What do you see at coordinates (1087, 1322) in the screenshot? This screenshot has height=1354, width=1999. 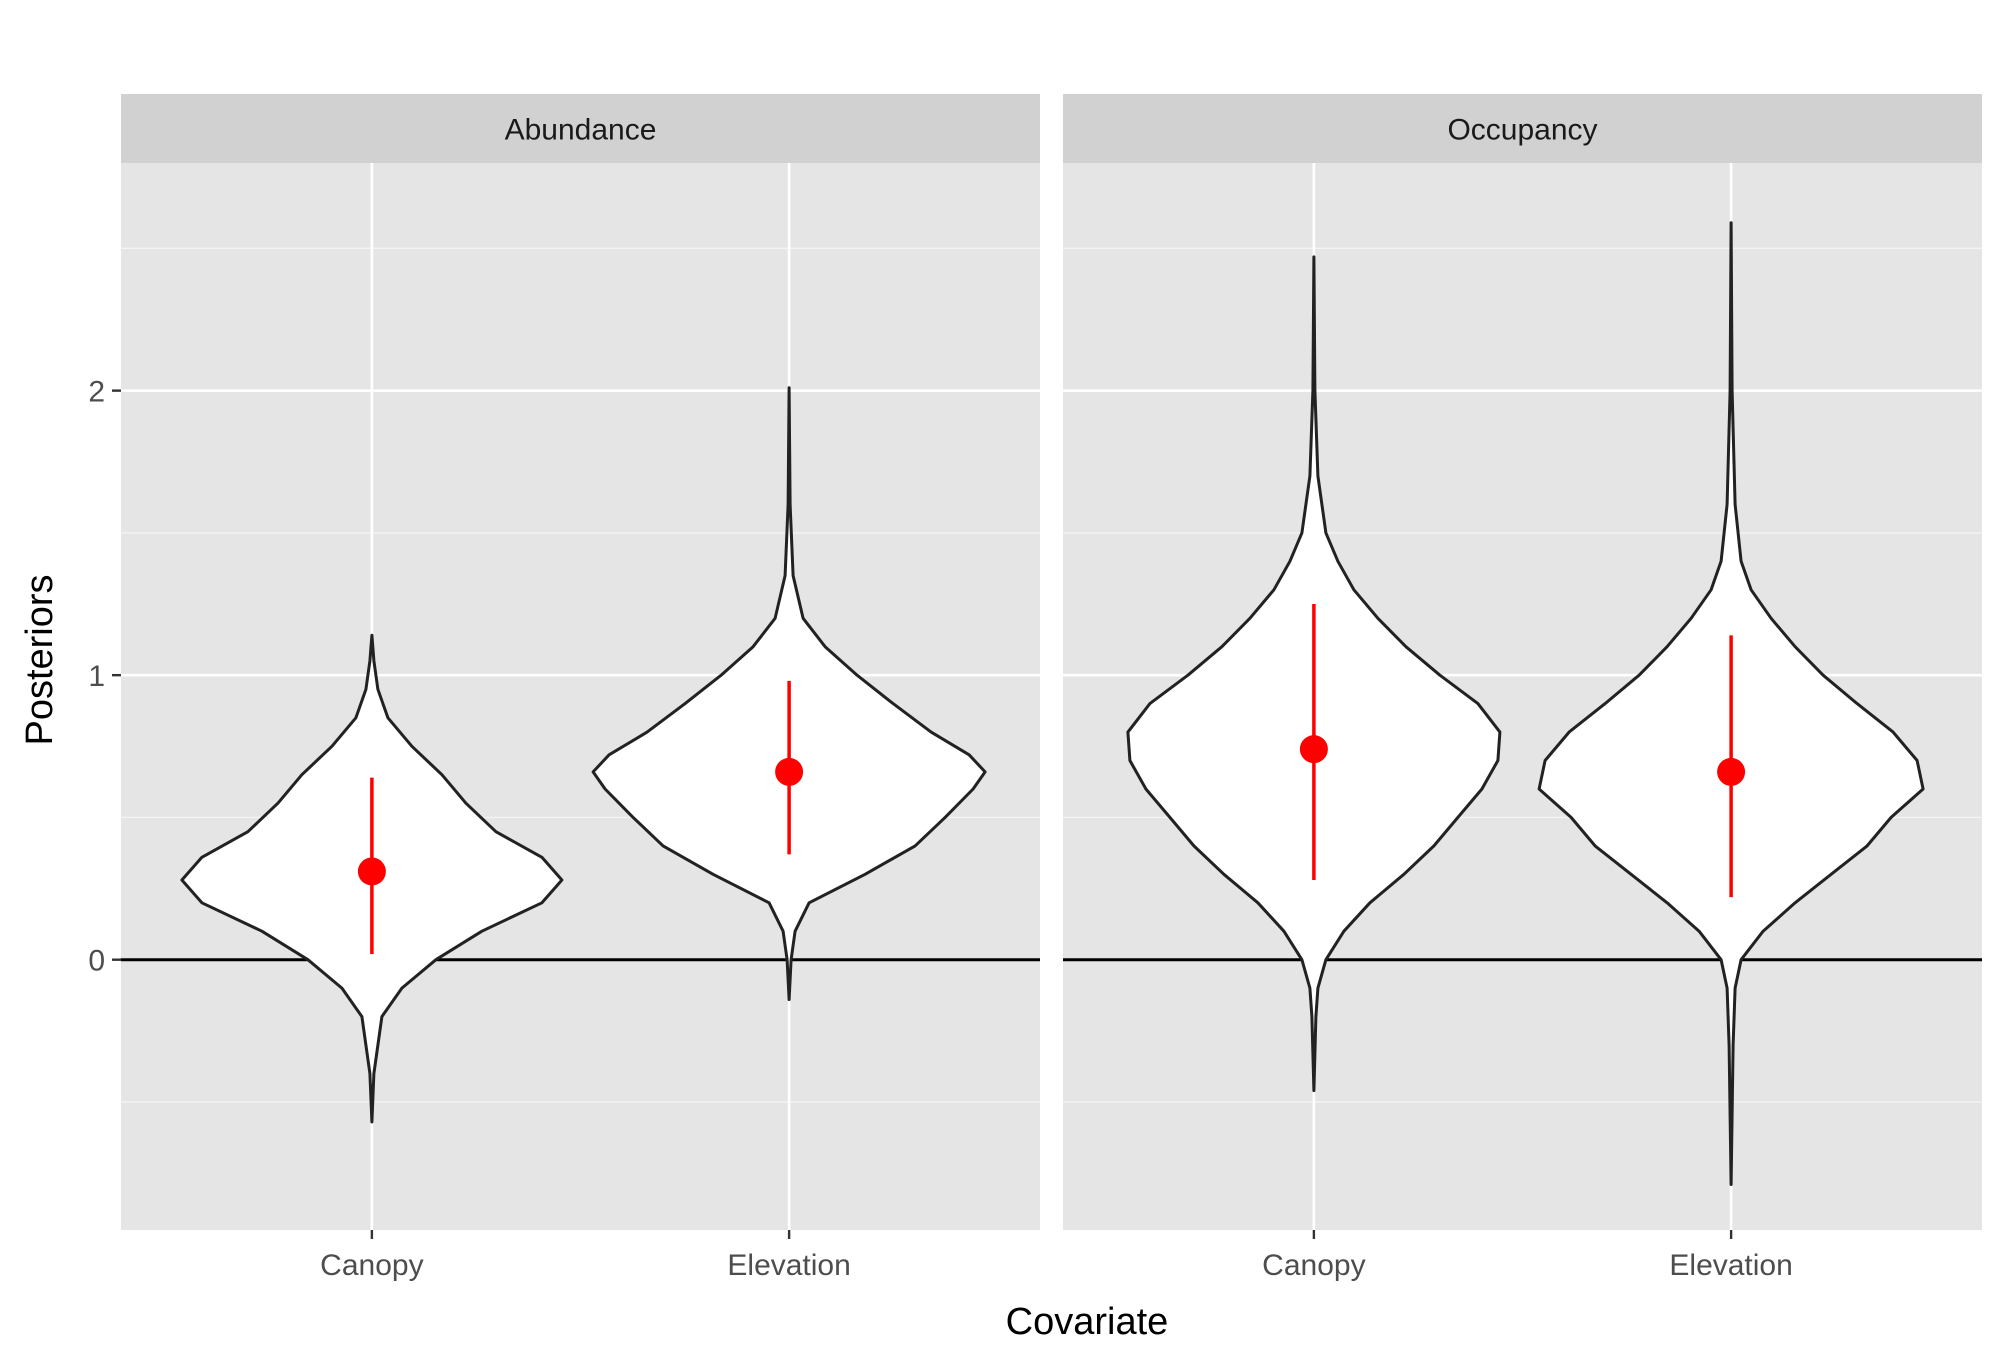 I see `x-axis-title: Covariate` at bounding box center [1087, 1322].